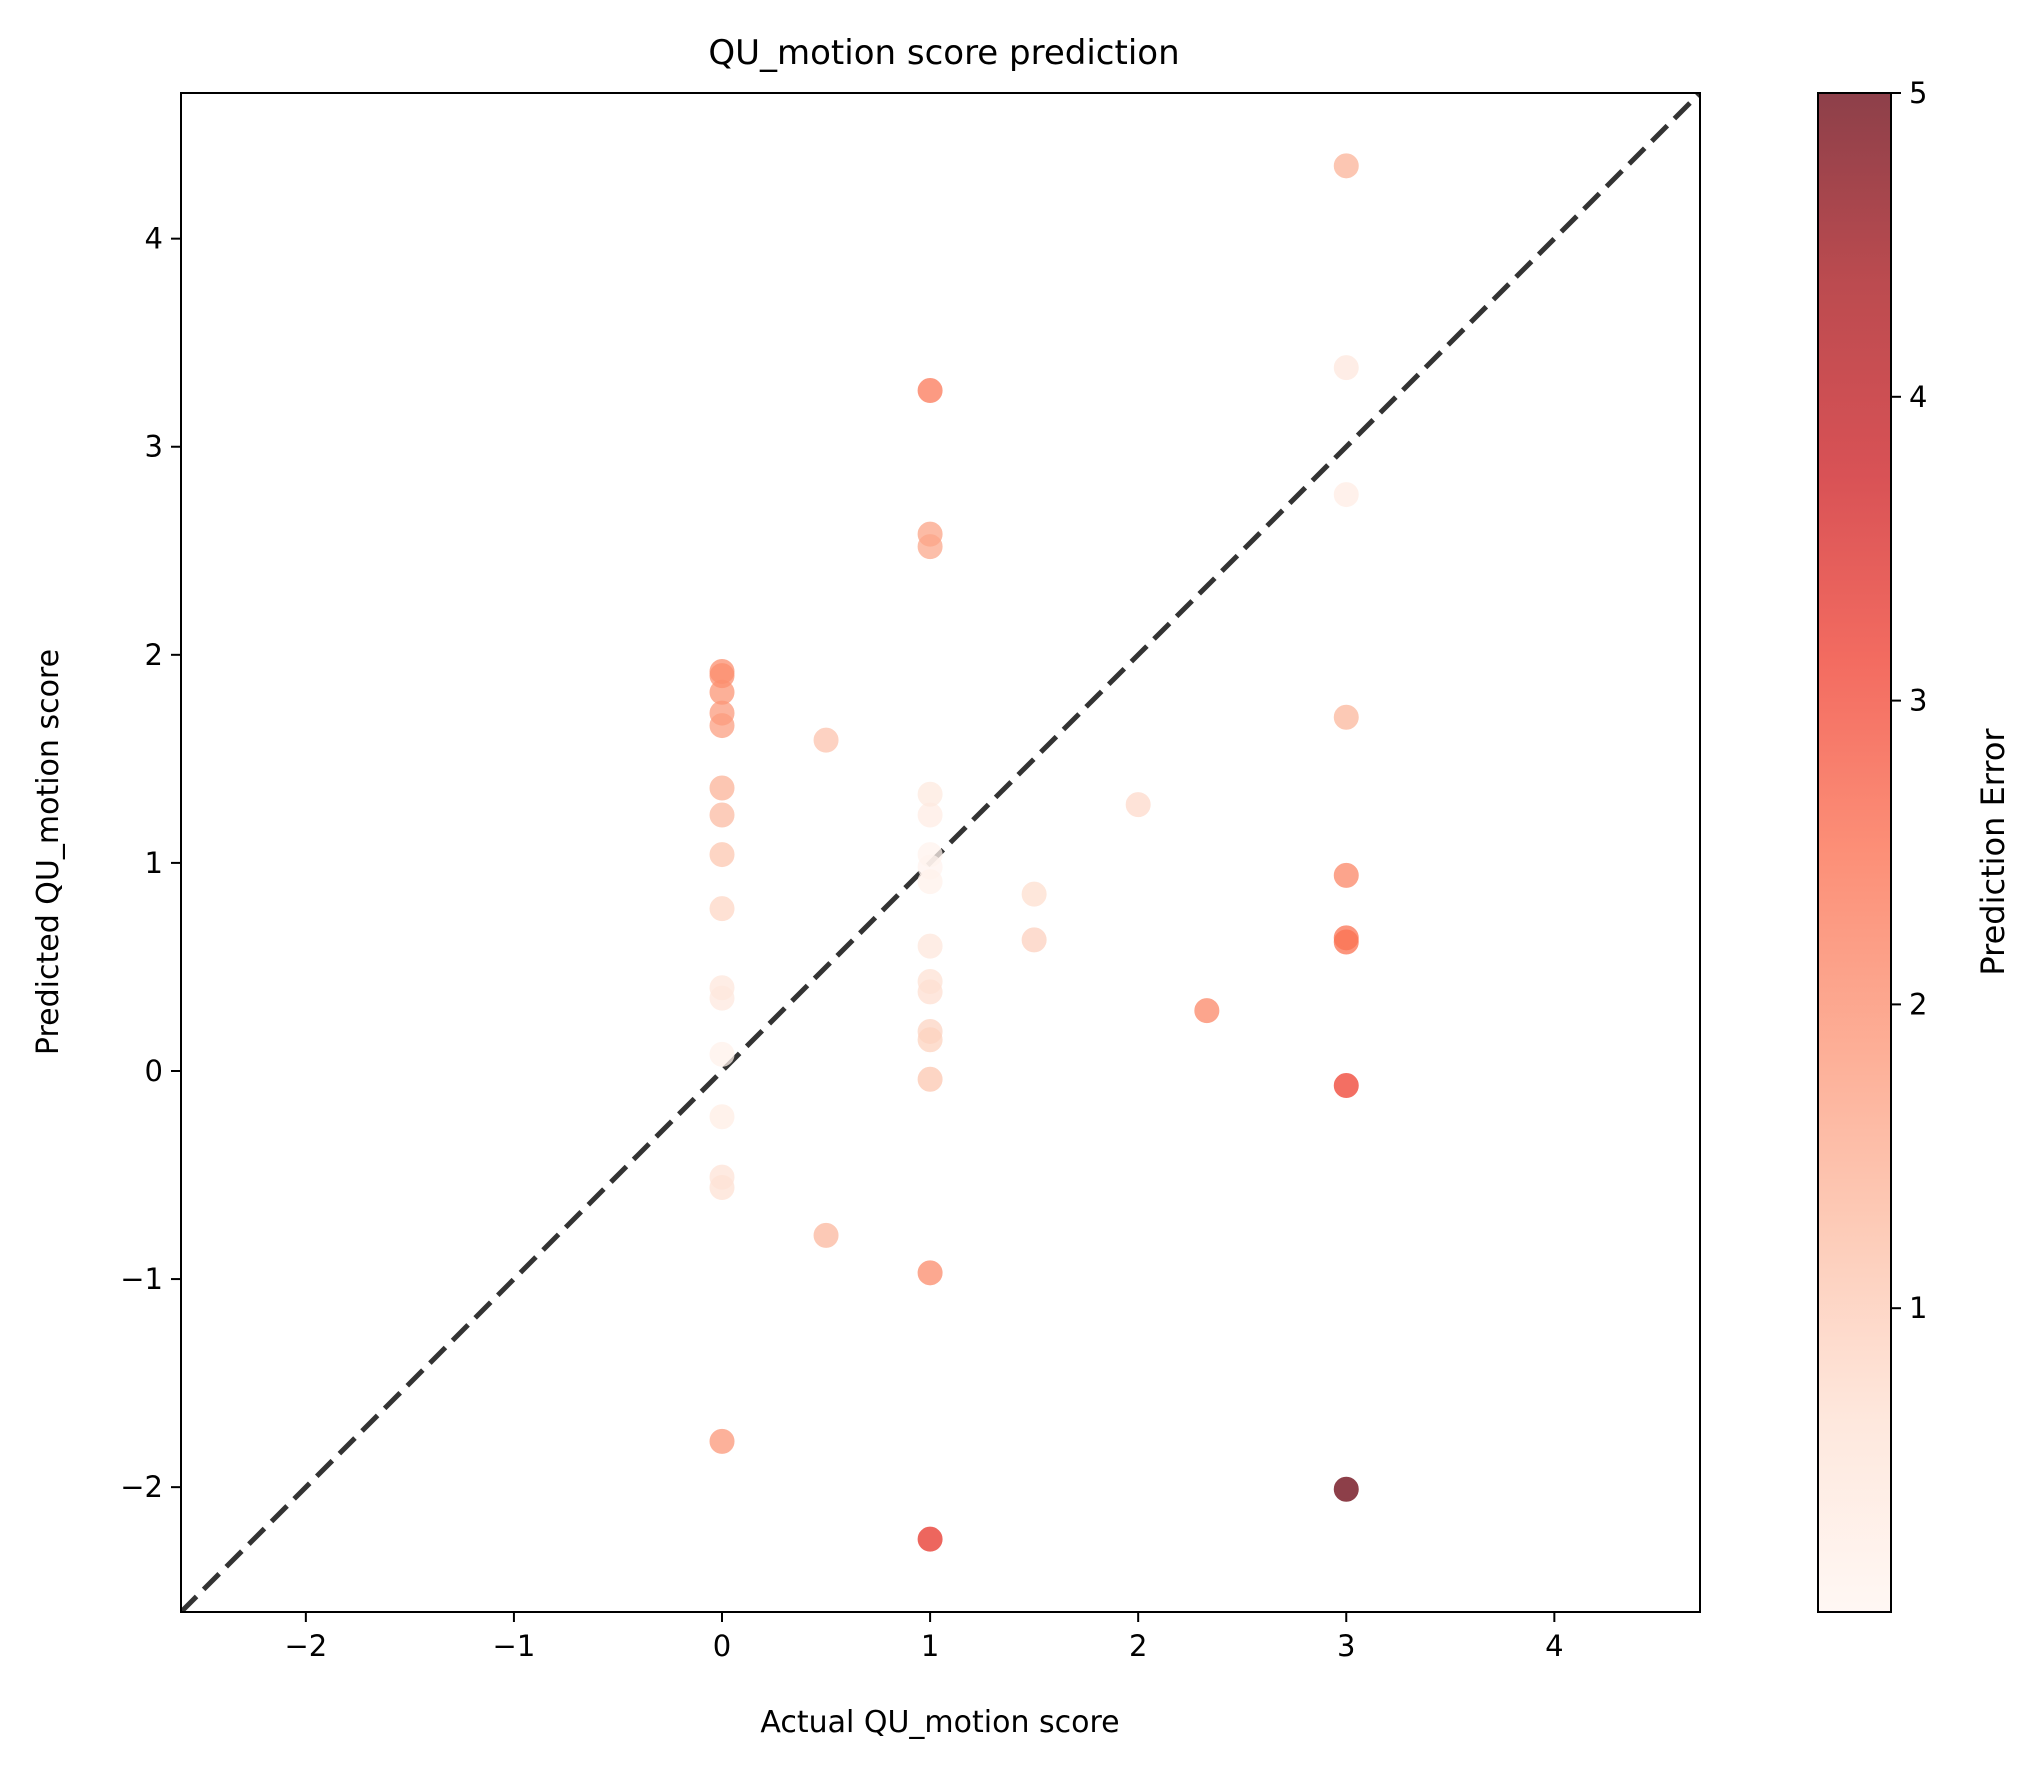 This screenshot has width=2029, height=1766. I want to click on y-tick-label: 0, so click(154, 1071).